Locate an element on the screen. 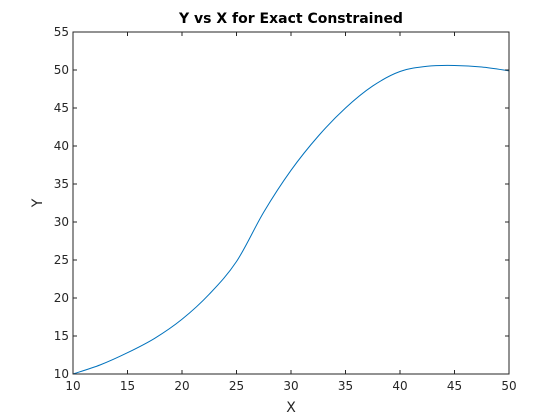  y-tick-label: 35 is located at coordinates (61, 184).